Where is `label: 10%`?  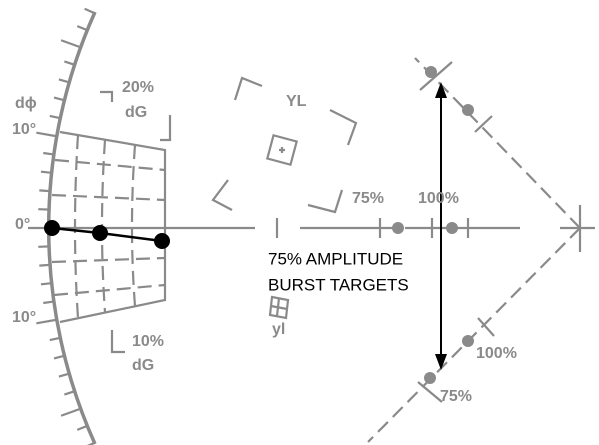
label: 10% is located at coordinates (148, 341).